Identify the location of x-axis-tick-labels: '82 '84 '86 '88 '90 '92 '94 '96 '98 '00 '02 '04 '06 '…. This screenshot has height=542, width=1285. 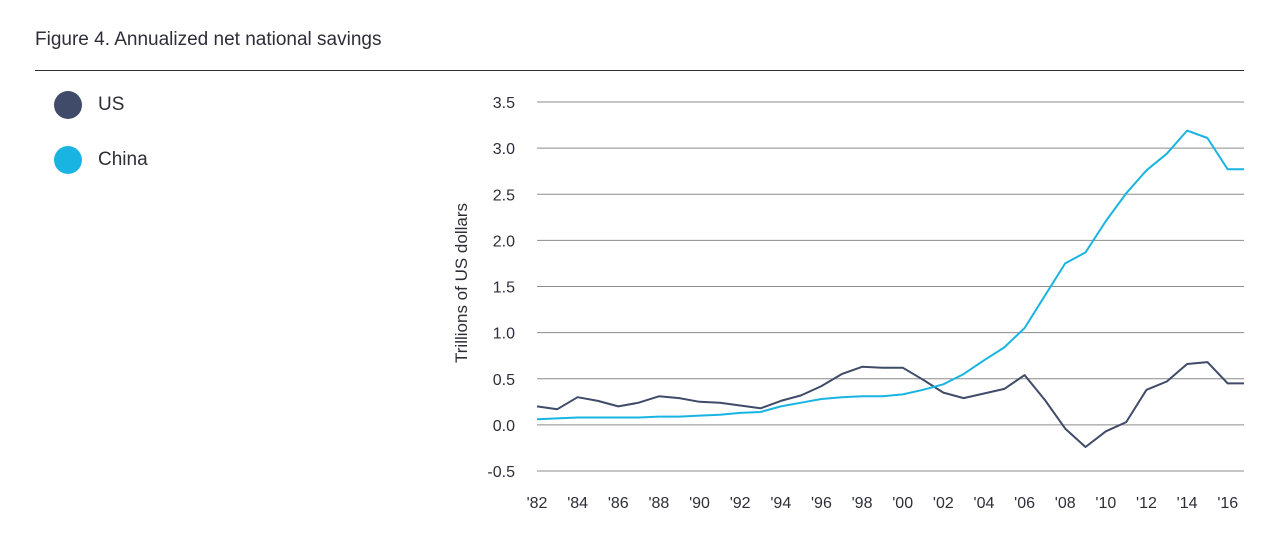
(883, 503).